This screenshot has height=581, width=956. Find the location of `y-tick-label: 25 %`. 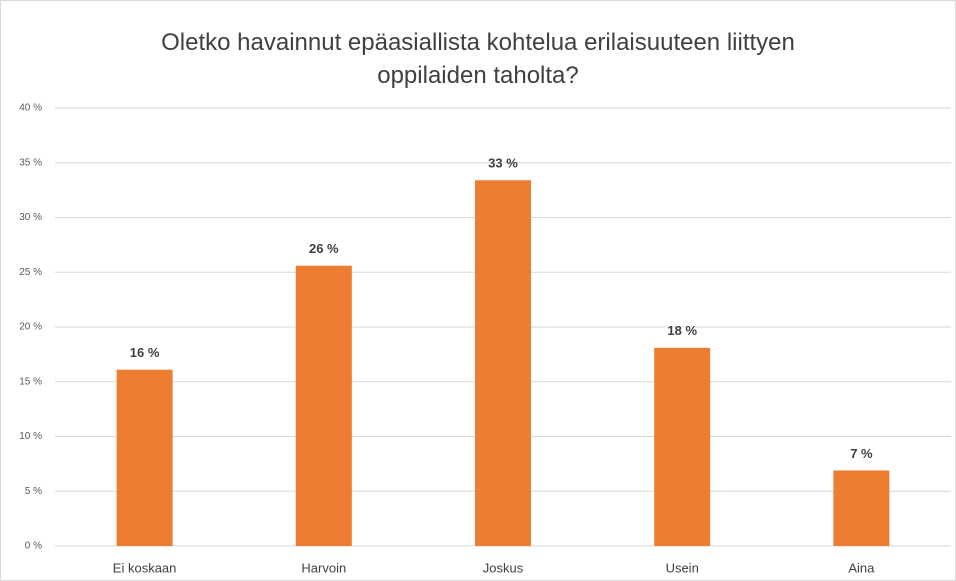

y-tick-label: 25 % is located at coordinates (30, 272).